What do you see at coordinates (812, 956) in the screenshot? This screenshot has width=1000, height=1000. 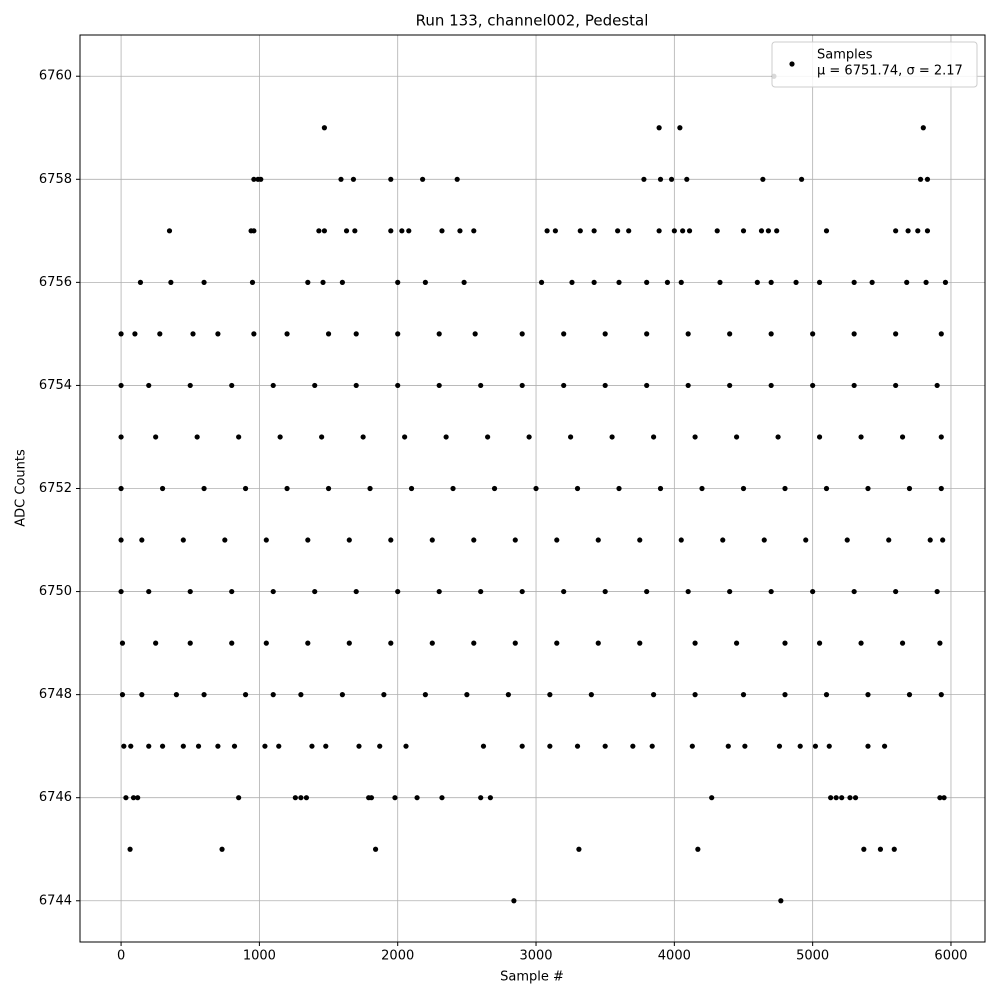 I see `x-tick-label: 5000` at bounding box center [812, 956].